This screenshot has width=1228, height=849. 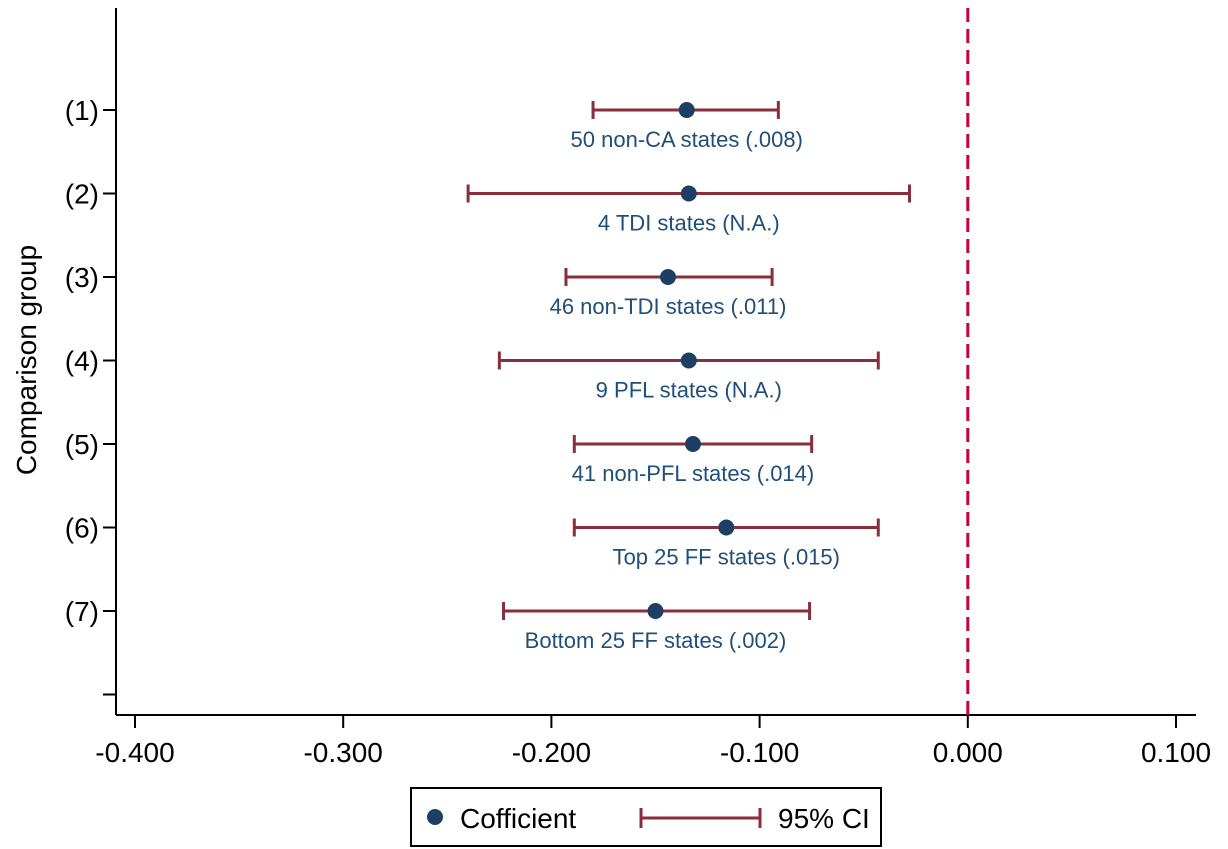 What do you see at coordinates (518, 818) in the screenshot?
I see `legend-label-coefficient: Cofficient` at bounding box center [518, 818].